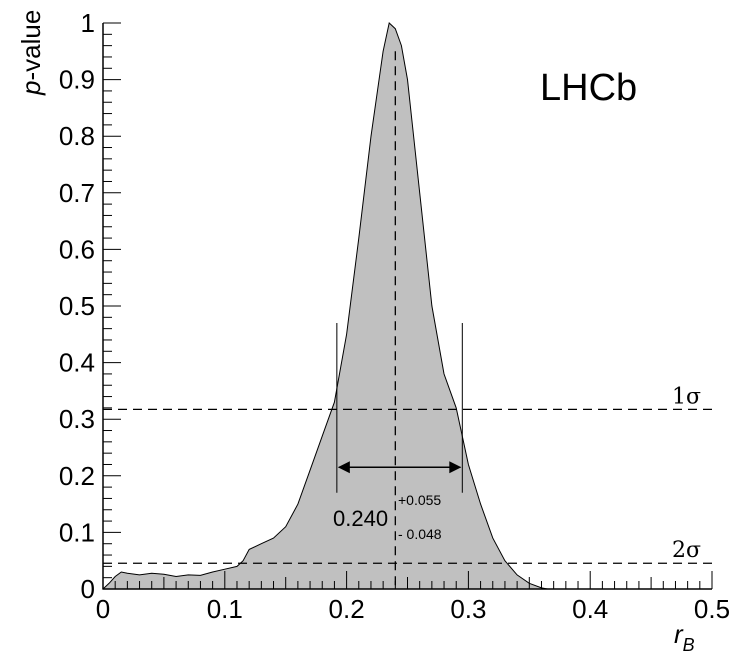 This screenshot has height=657, width=737. I want to click on result-annotation: 0.240 +0.055 - 0.048, so click(387, 517).